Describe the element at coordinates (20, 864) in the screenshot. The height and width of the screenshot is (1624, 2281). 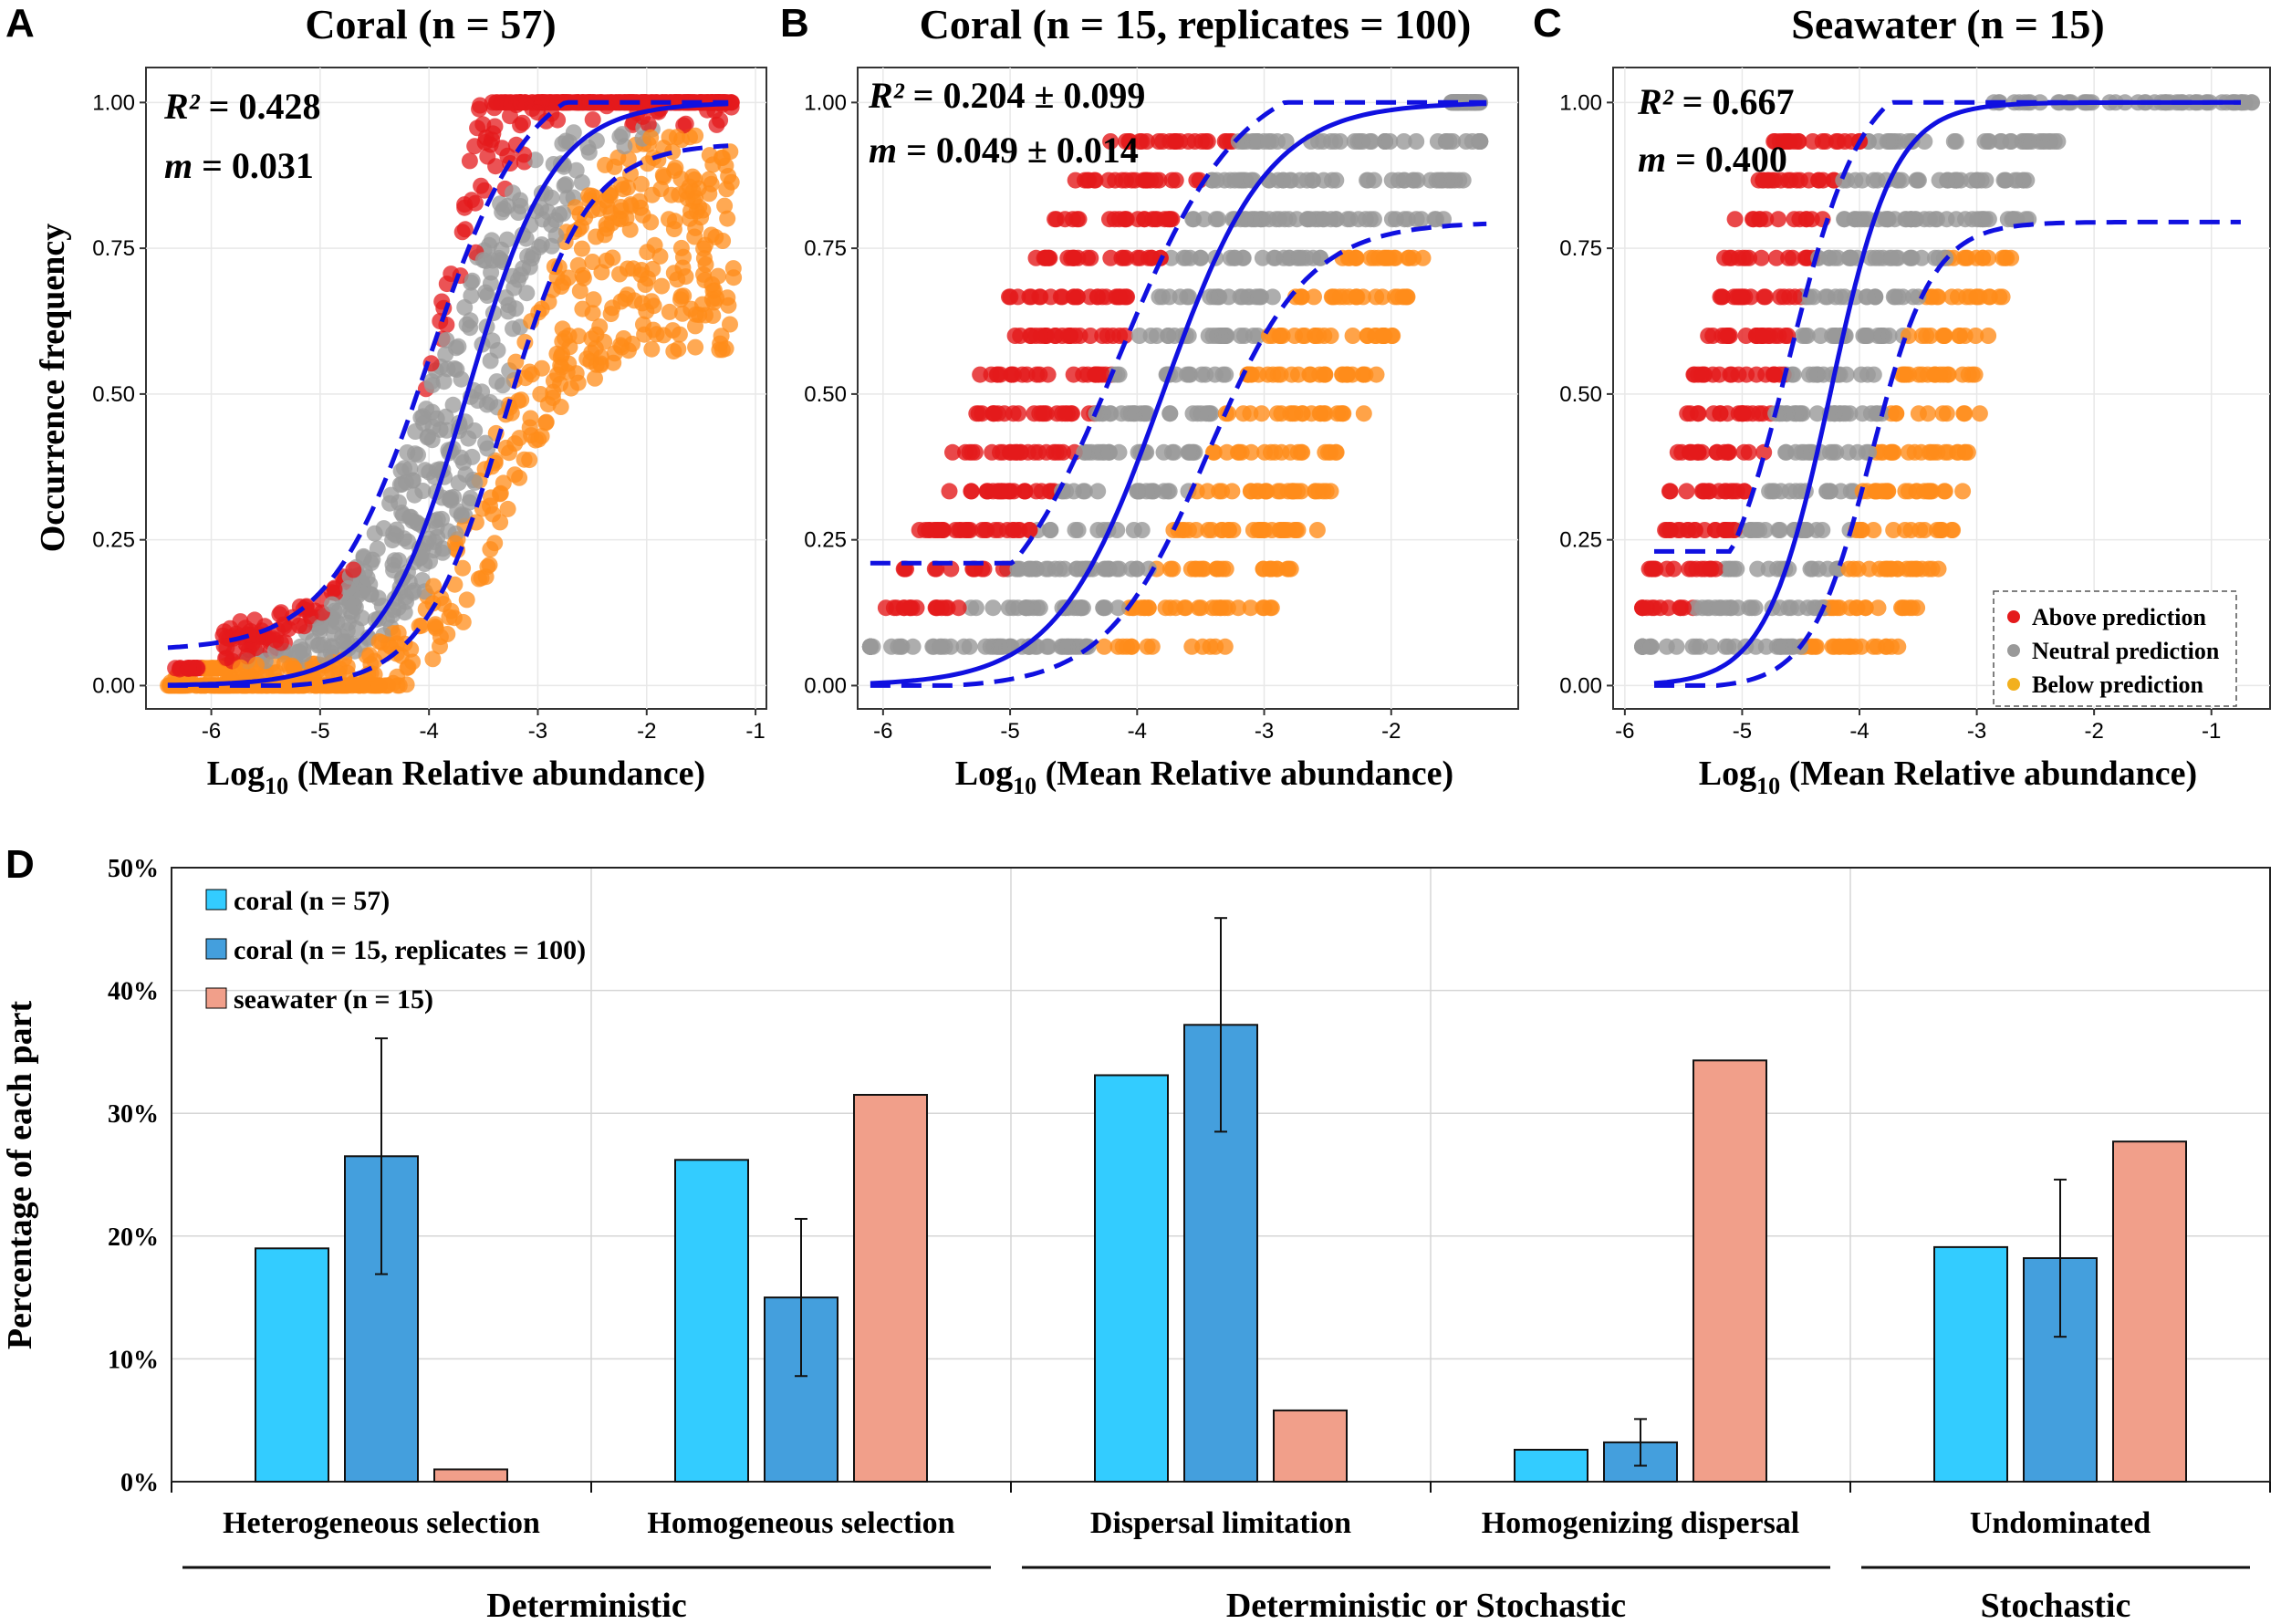
I see `panel-d-label: D` at that location.